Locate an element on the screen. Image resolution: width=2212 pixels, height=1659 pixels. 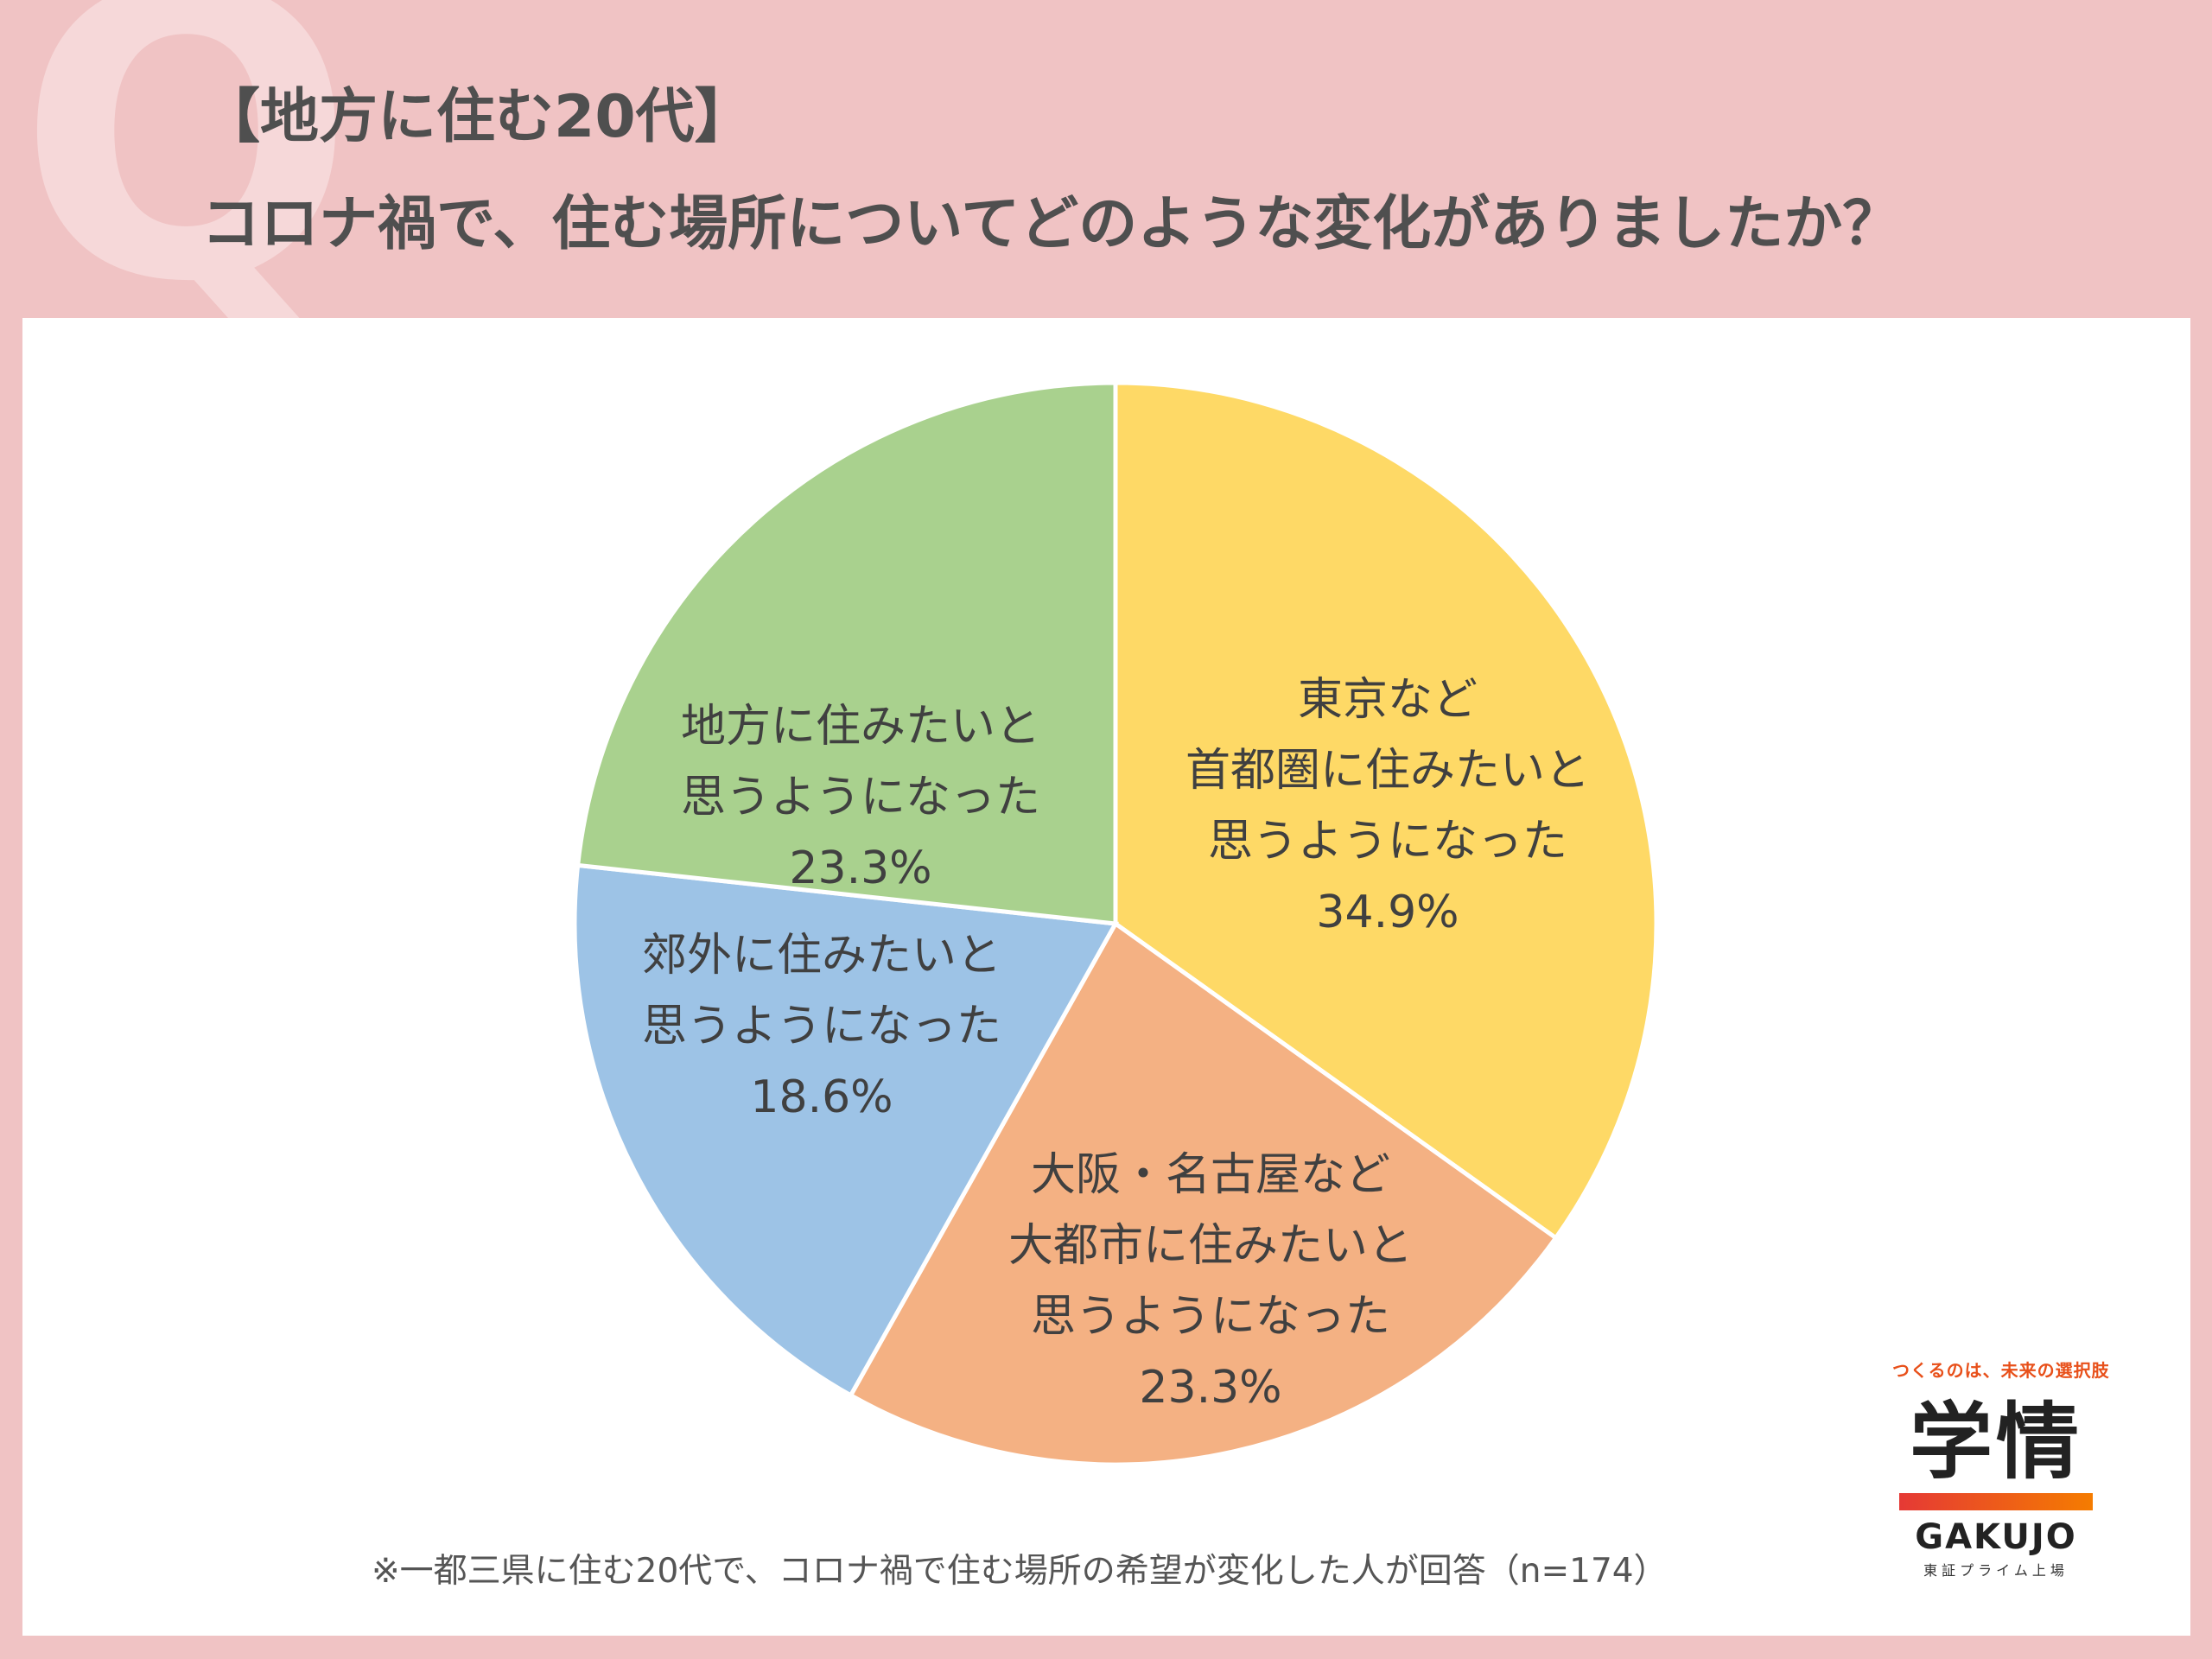
gakujo-logo: つくるのは、未来の選択肢 学情 GAKUJO 東証プライム上場 is located at coordinates (2001, 1468).